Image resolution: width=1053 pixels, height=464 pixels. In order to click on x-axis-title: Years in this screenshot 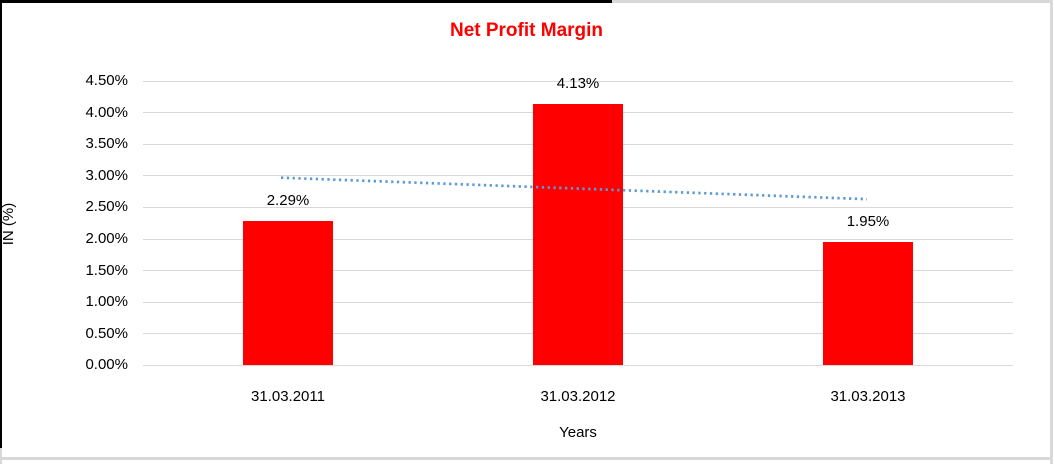, I will do `click(578, 432)`.